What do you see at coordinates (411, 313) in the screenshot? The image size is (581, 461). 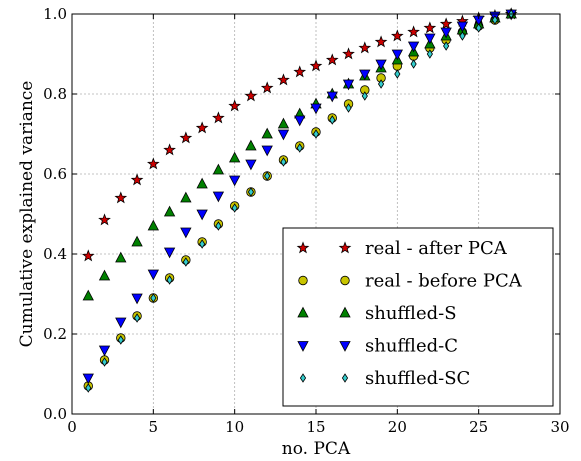 I see `legend-label: shuffled-S` at bounding box center [411, 313].